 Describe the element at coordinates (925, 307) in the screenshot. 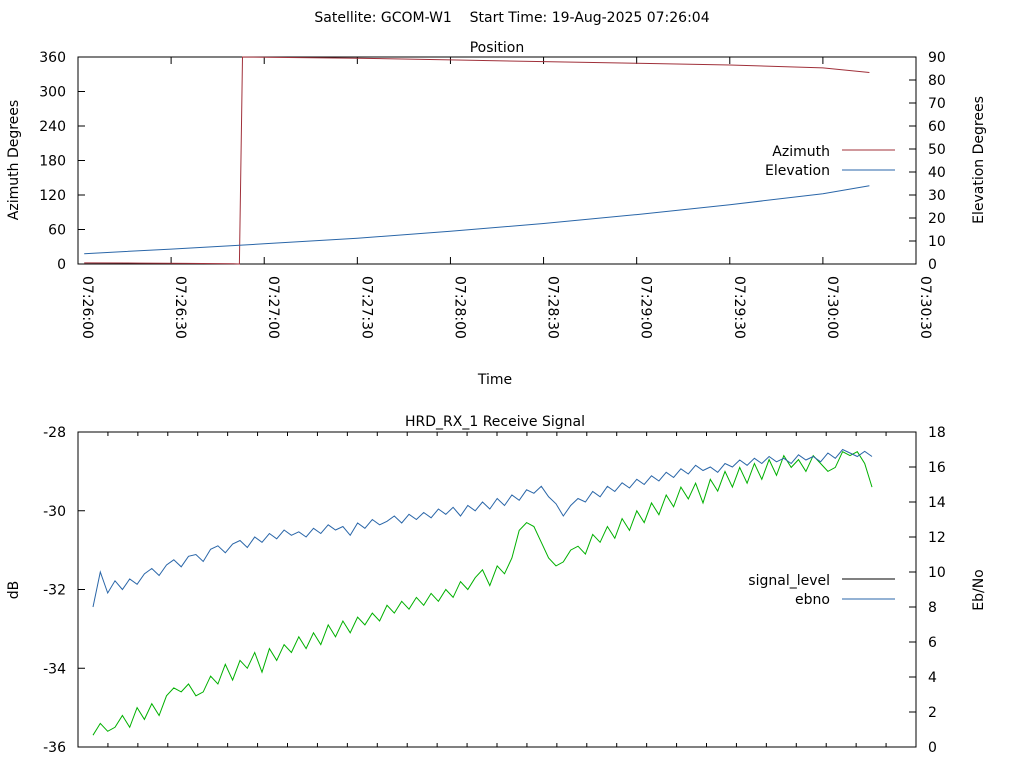

I see `time-tick-label: 07:30:30` at that location.